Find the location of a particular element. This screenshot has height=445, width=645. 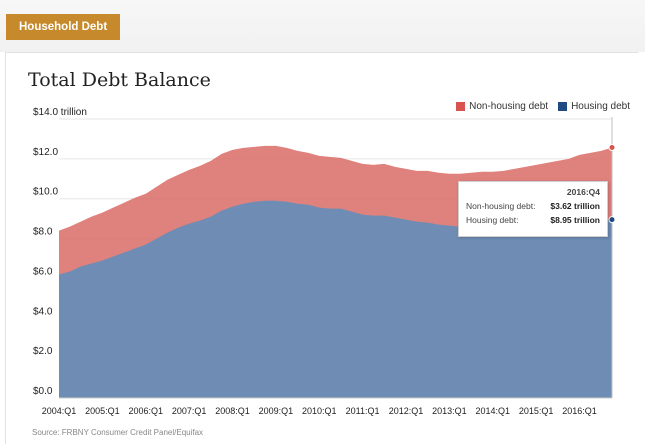

x-tick-label: 2016:Q1 is located at coordinates (579, 411).